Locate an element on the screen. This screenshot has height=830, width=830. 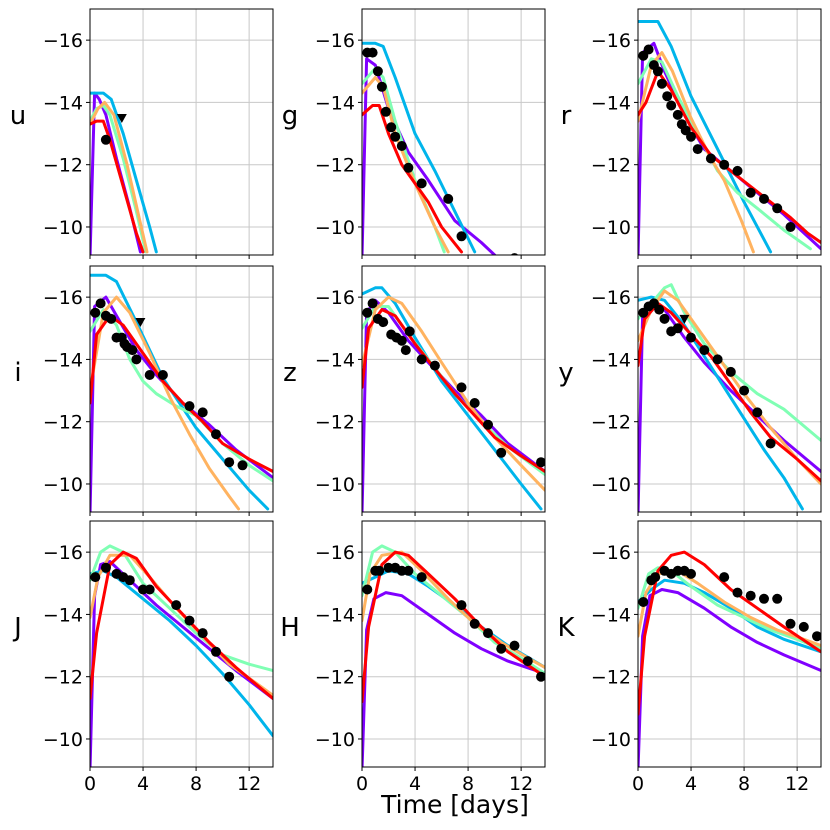
panel-H: −16 −14 −12 −100 4 8 12 H is located at coordinates (413, 657).